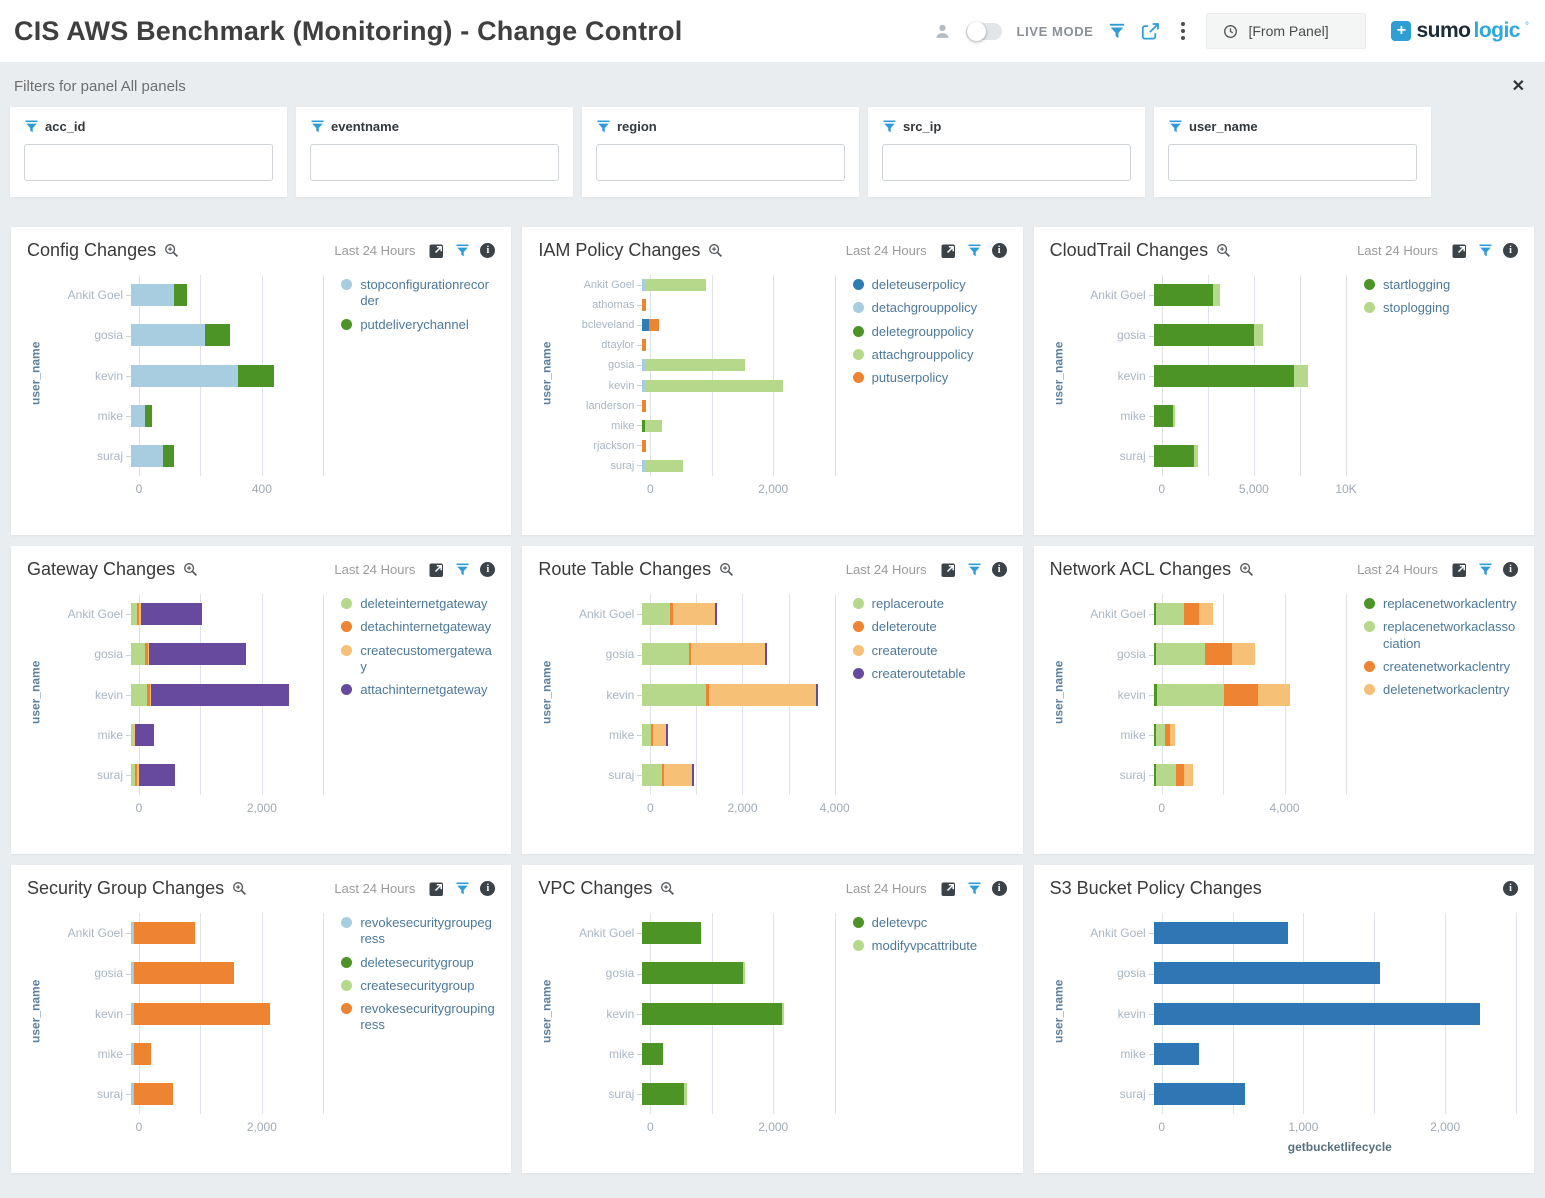 The image size is (1545, 1198). I want to click on bar-segment-deletegrouppolicy, so click(643, 425).